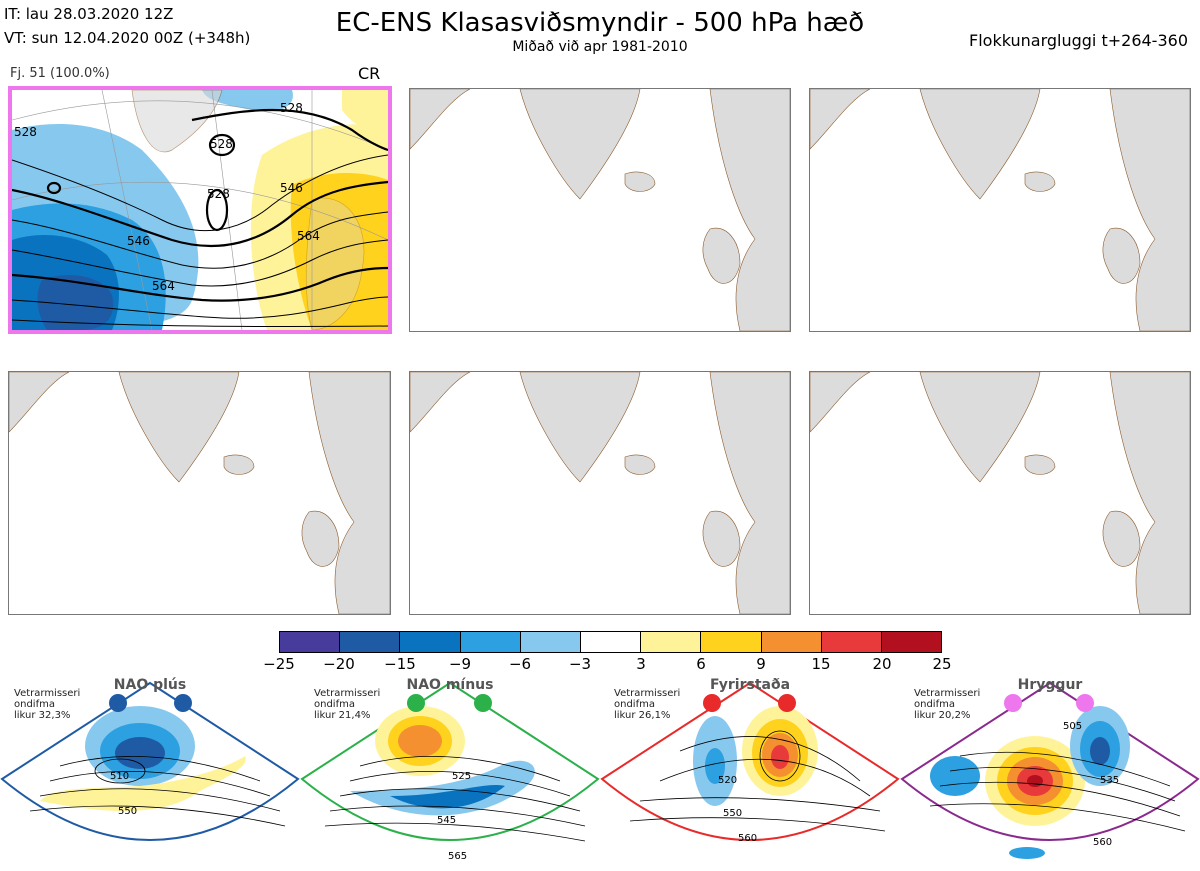 The height and width of the screenshot is (871, 1200). What do you see at coordinates (947, 704) in the screenshot?
I see `regime-note: Vetrarmisseri ondifma likur 20,2%` at bounding box center [947, 704].